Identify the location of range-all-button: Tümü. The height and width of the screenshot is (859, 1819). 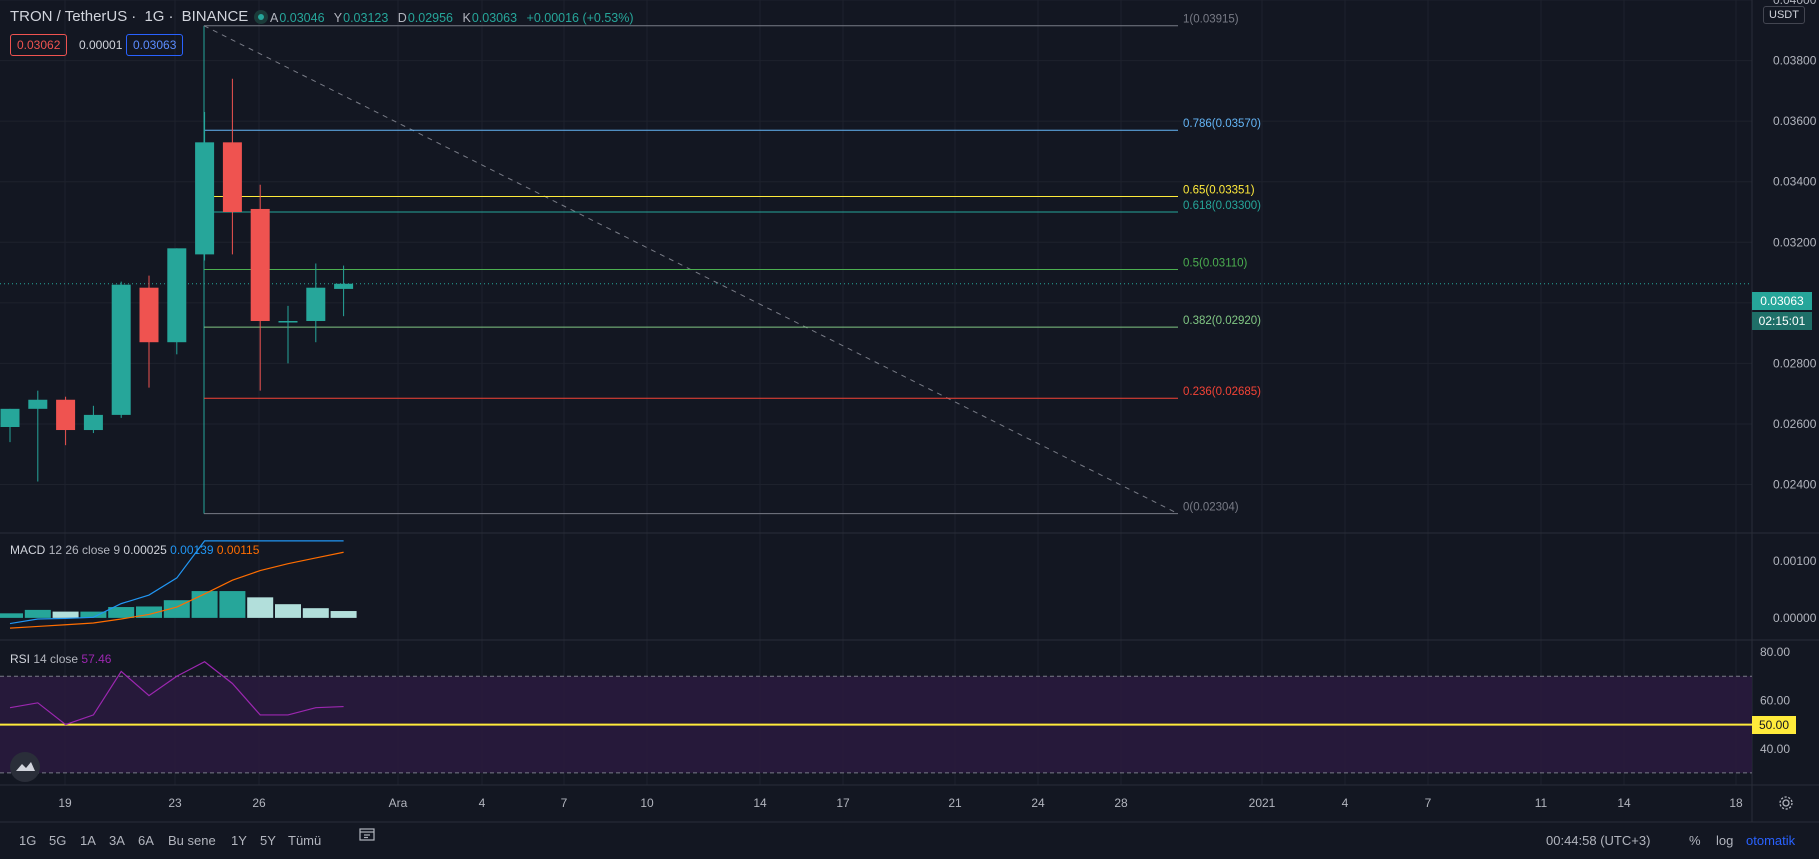
(305, 840).